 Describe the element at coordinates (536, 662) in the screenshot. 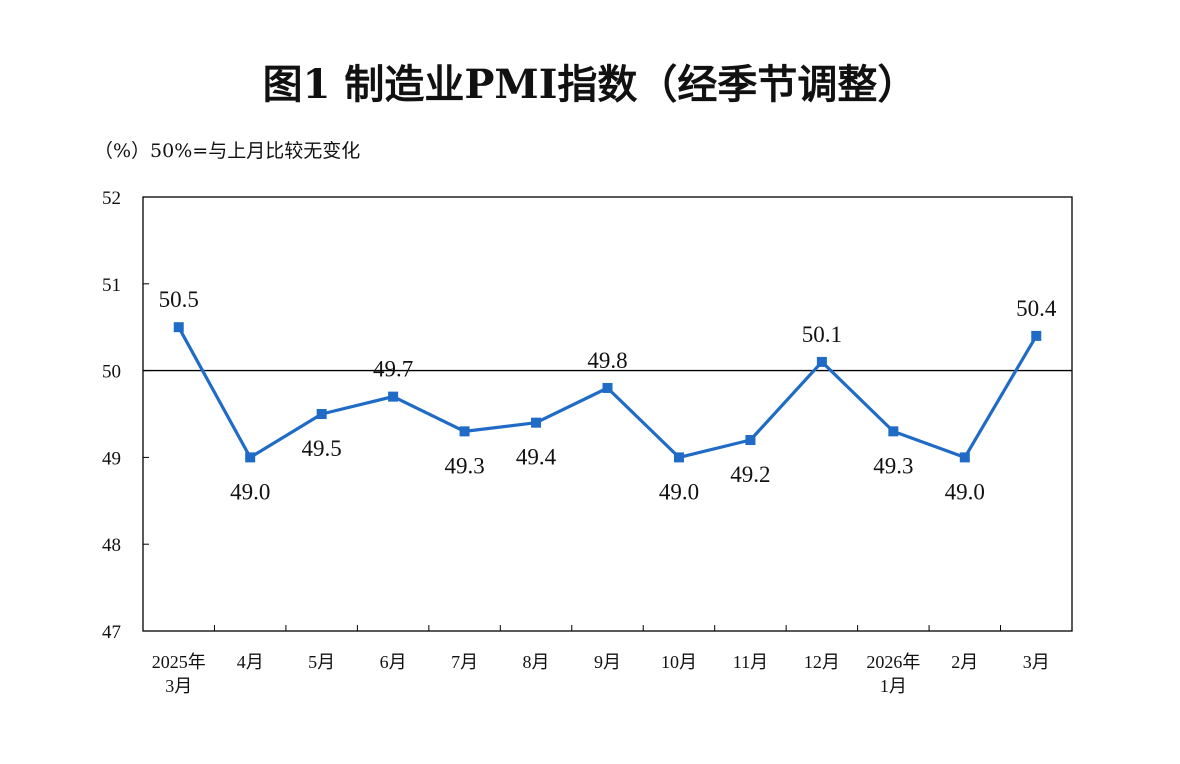

I see `x-tick-label: 8月` at that location.